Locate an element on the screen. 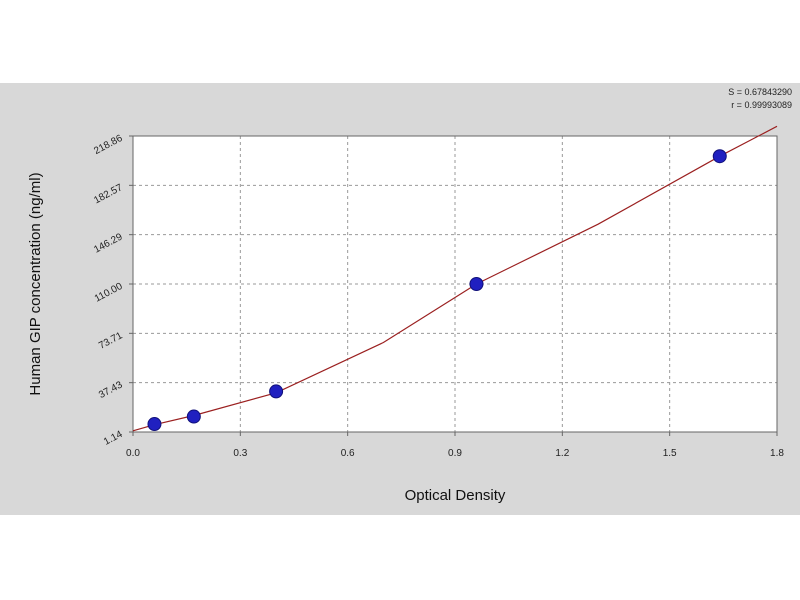 This screenshot has height=600, width=800. fit-stat-line: S = 0.67843290 is located at coordinates (760, 92).